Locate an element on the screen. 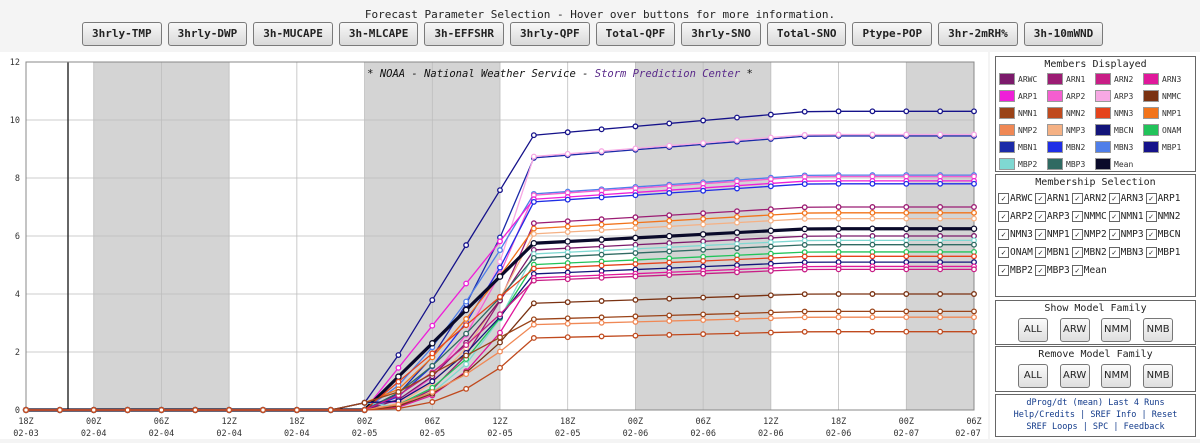 Image resolution: width=1200 pixels, height=443 pixels. member-checkbox-mbn3: ✓ MBN3 is located at coordinates (1126, 252).